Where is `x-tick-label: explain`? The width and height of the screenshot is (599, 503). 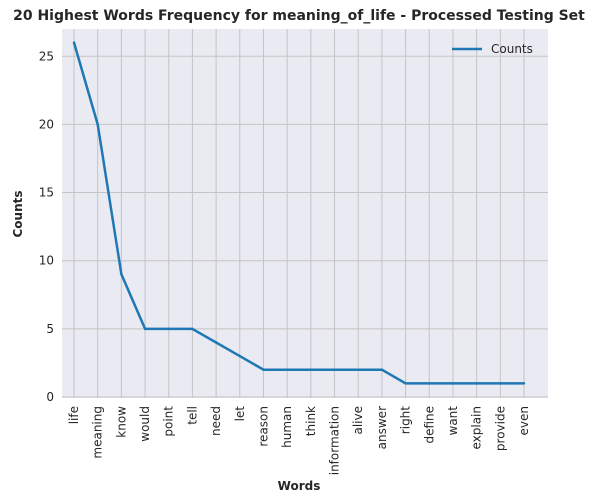 x-tick-label: explain is located at coordinates (477, 428).